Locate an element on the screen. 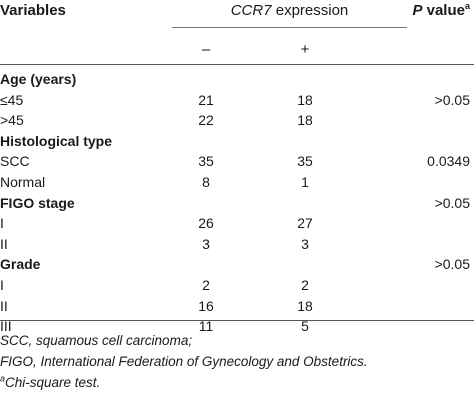 Image resolution: width=474 pixels, height=411 pixels. row-label: Grade is located at coordinates (20, 264).